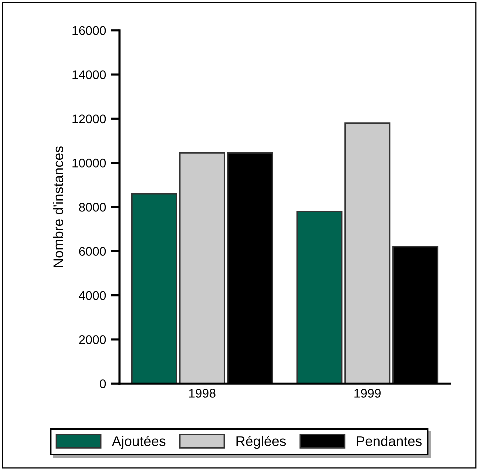 The image size is (479, 471). What do you see at coordinates (139, 443) in the screenshot?
I see `legend-label: Ajoutées` at bounding box center [139, 443].